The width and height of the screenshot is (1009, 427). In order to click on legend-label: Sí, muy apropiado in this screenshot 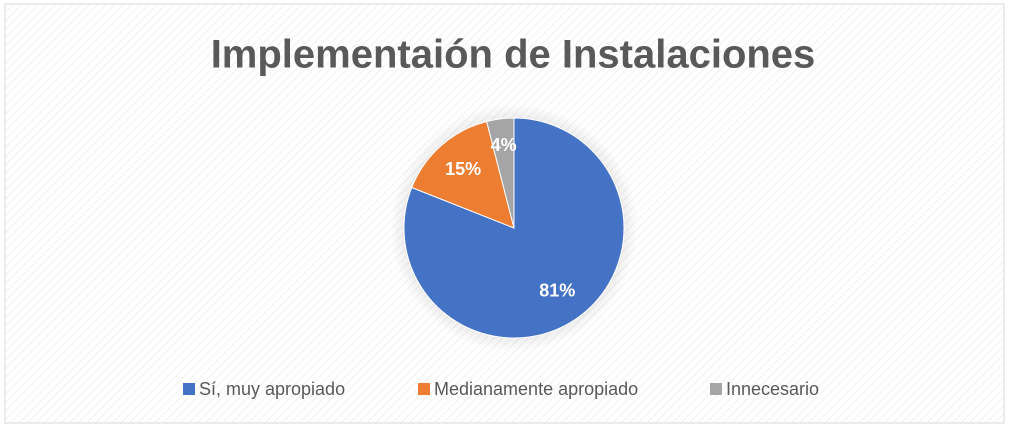, I will do `click(272, 389)`.